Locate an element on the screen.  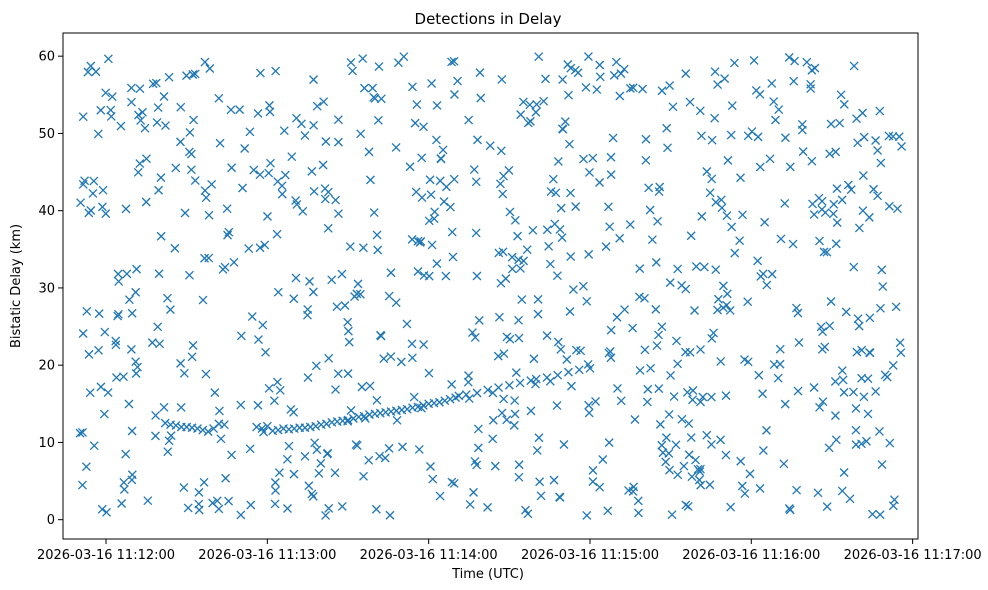
y-tick-label: 50 is located at coordinates (46, 134).